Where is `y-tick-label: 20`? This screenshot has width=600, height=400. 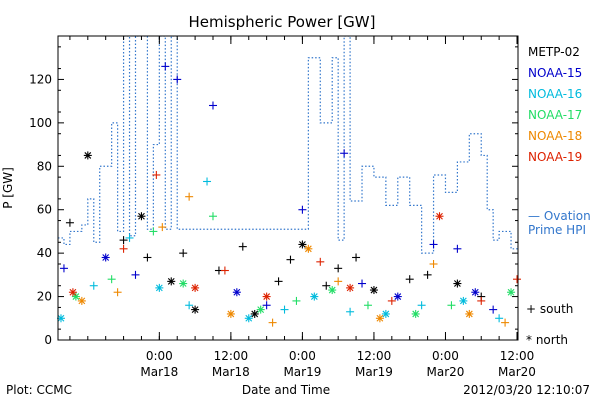 y-tick-label: 20 is located at coordinates (44, 297).